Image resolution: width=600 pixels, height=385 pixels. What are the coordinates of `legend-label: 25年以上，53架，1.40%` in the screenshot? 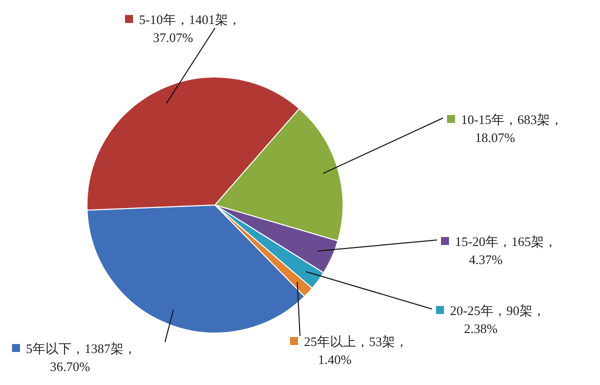 It's located at (356, 350).